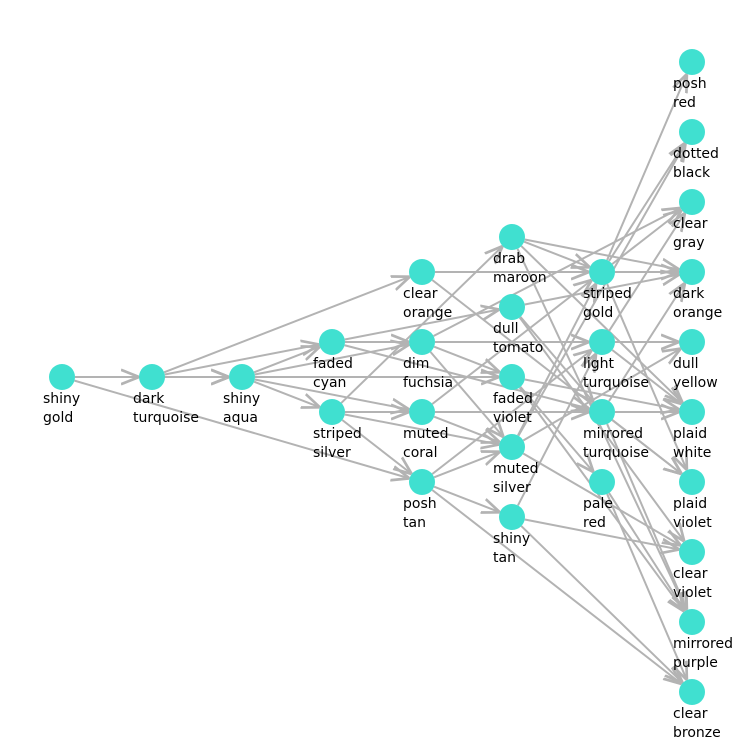 The image size is (756, 756). Describe the element at coordinates (692, 513) in the screenshot. I see `node-label: plaid violet` at that location.